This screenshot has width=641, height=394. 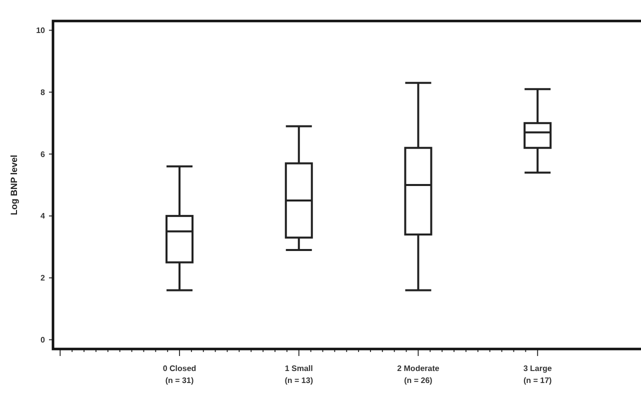 I want to click on y-tick-label: 0, so click(x=43, y=340).